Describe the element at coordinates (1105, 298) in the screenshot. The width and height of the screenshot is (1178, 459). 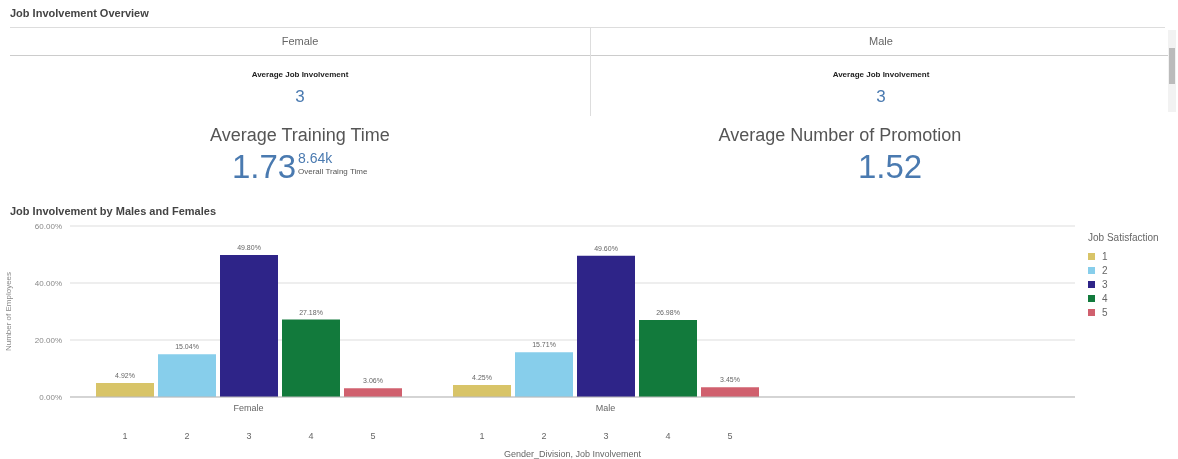
I see `legend-label: 4` at that location.